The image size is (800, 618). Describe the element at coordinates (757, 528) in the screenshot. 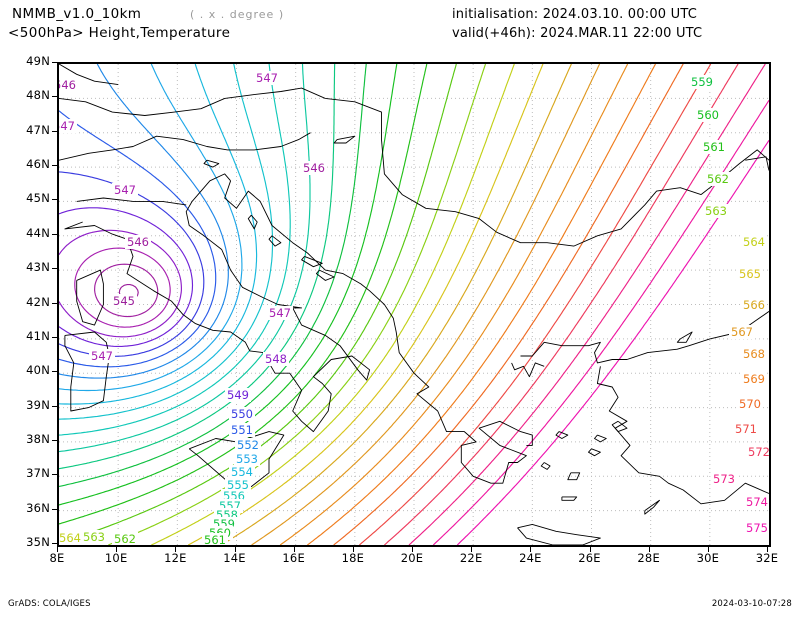

I see `contour-label: 575` at that location.